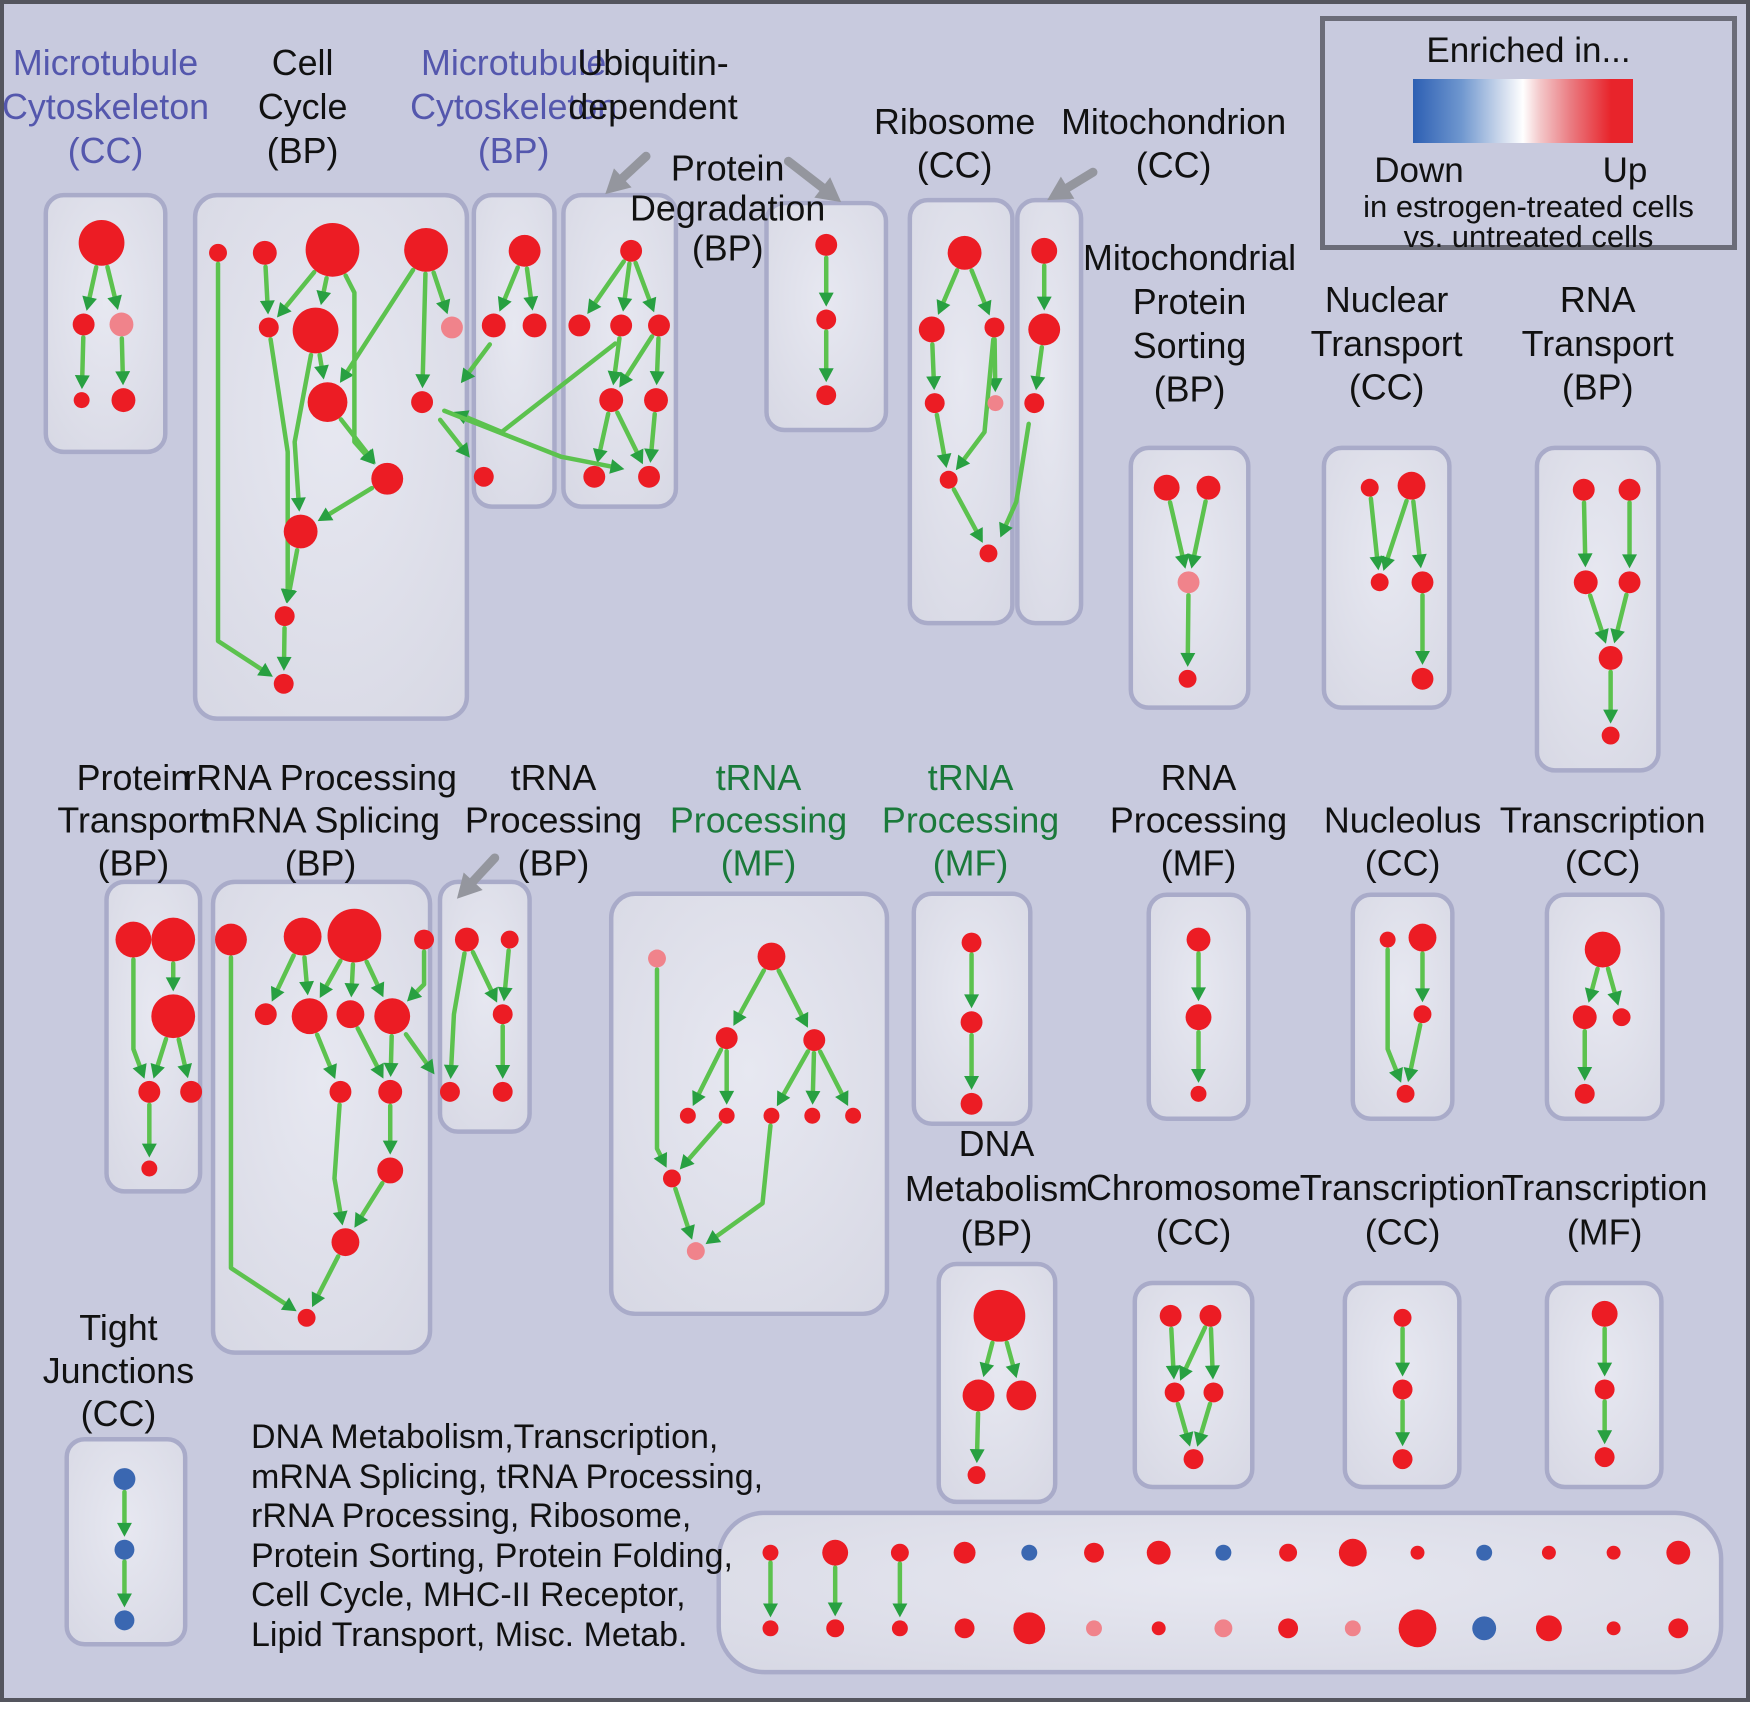 The image size is (1750, 1715). What do you see at coordinates (1602, 949) in the screenshot?
I see `node-transcription-cc-mid` at bounding box center [1602, 949].